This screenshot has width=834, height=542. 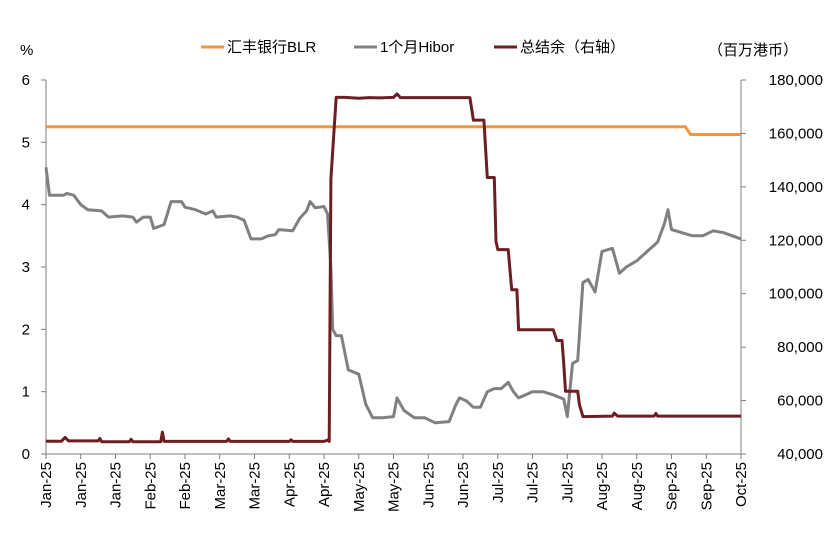 What do you see at coordinates (753, 50) in the screenshot?
I see `right-axis-unit-label: （百万港币）` at bounding box center [753, 50].